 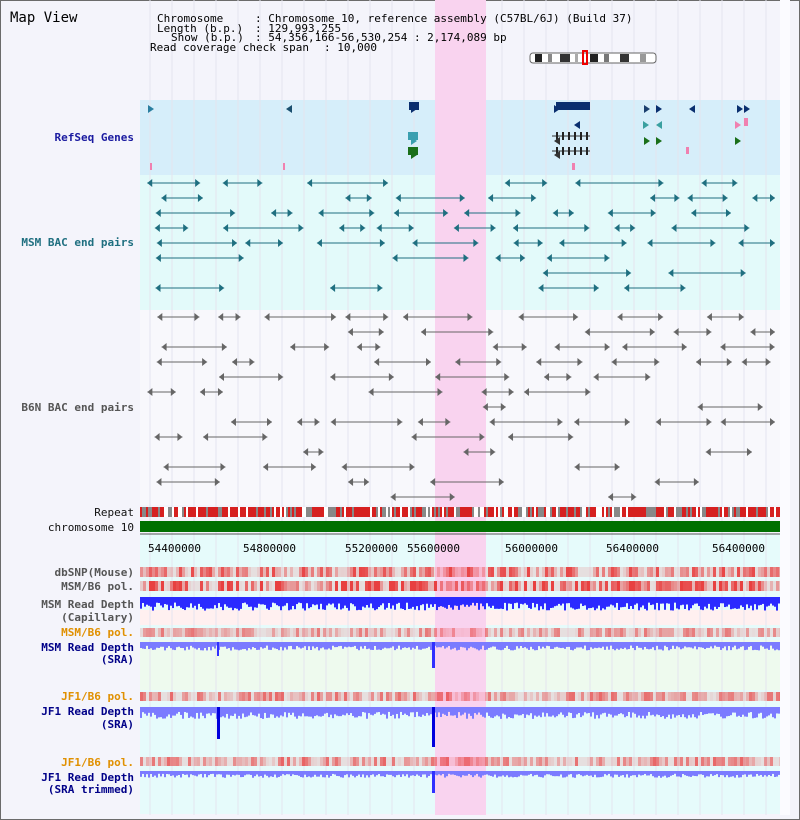 I want to click on track-label-jf1-depth-trim: JF1 Read Depth, so click(x=87, y=777).